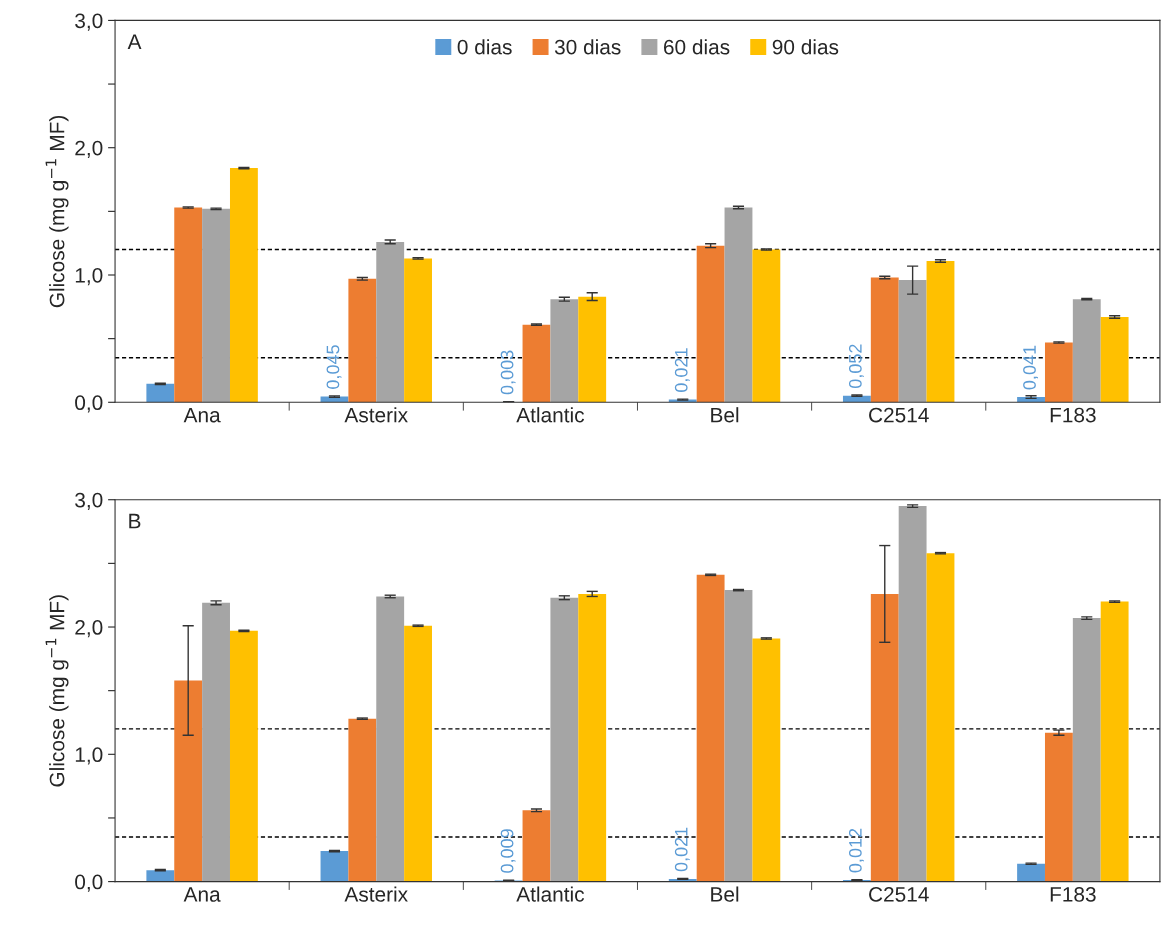 The image size is (1174, 928). I want to click on annotation: A, so click(134, 41).